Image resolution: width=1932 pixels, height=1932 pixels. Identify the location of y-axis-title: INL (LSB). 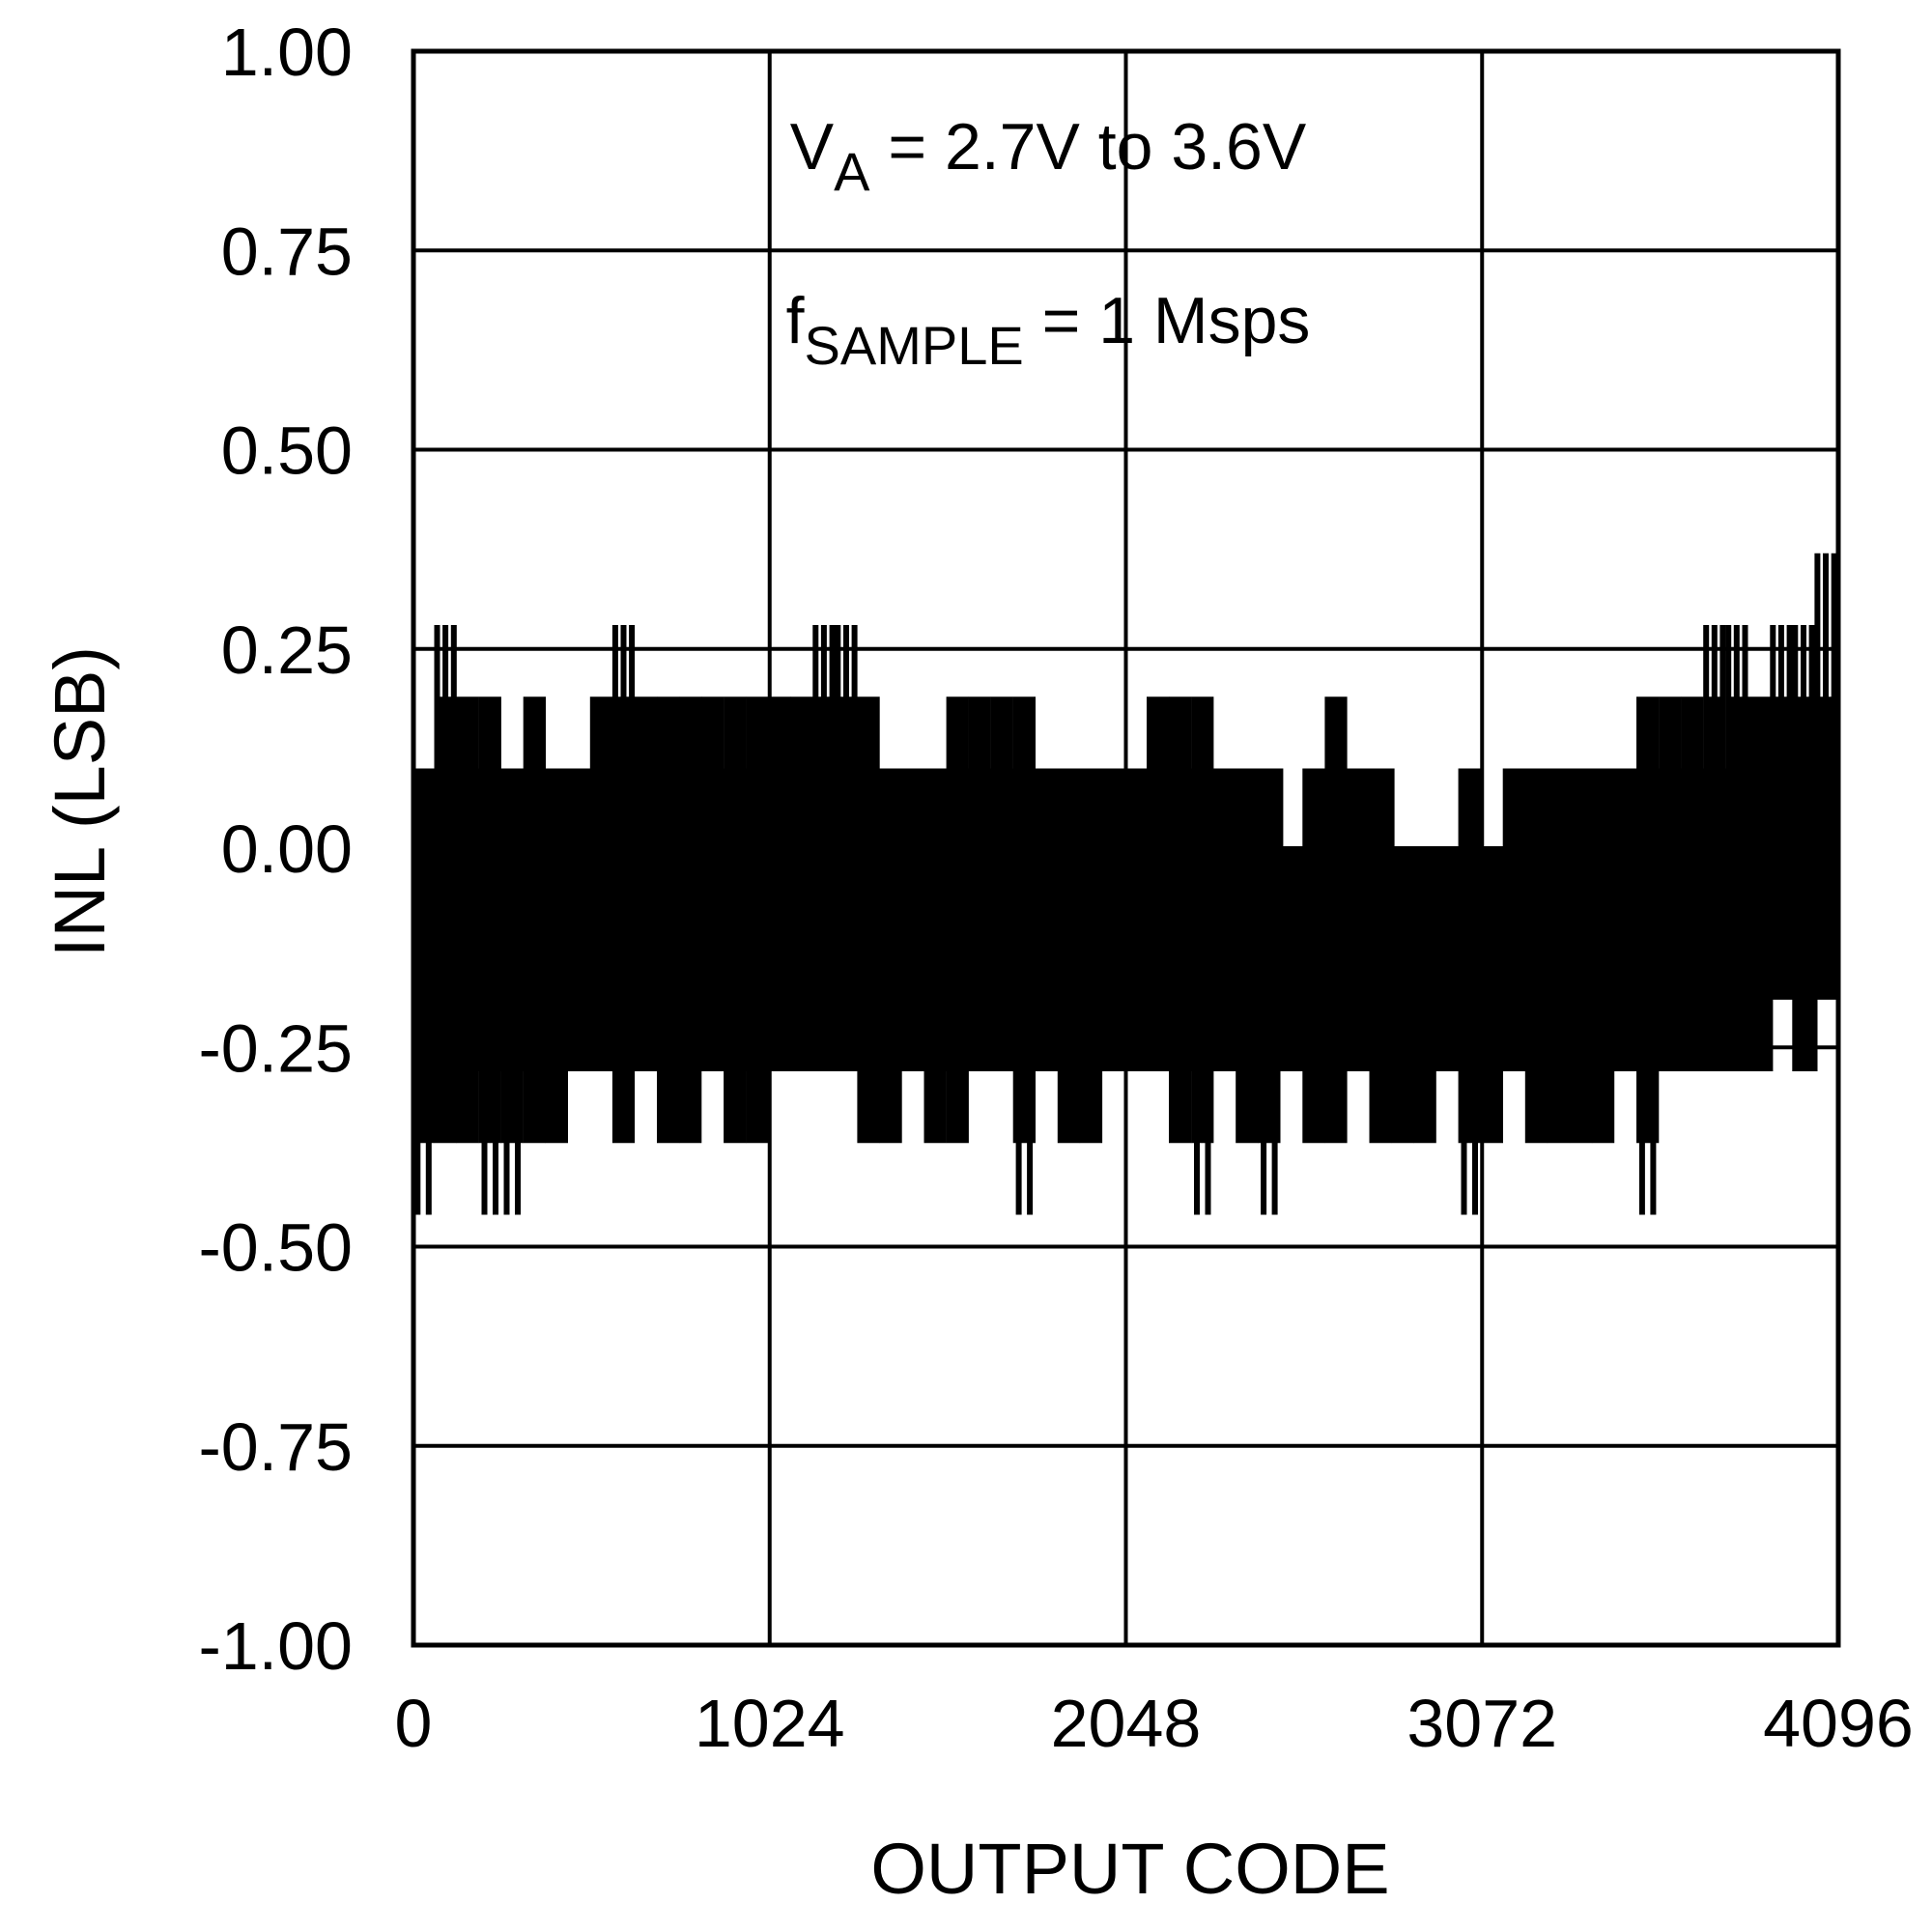
(80, 801).